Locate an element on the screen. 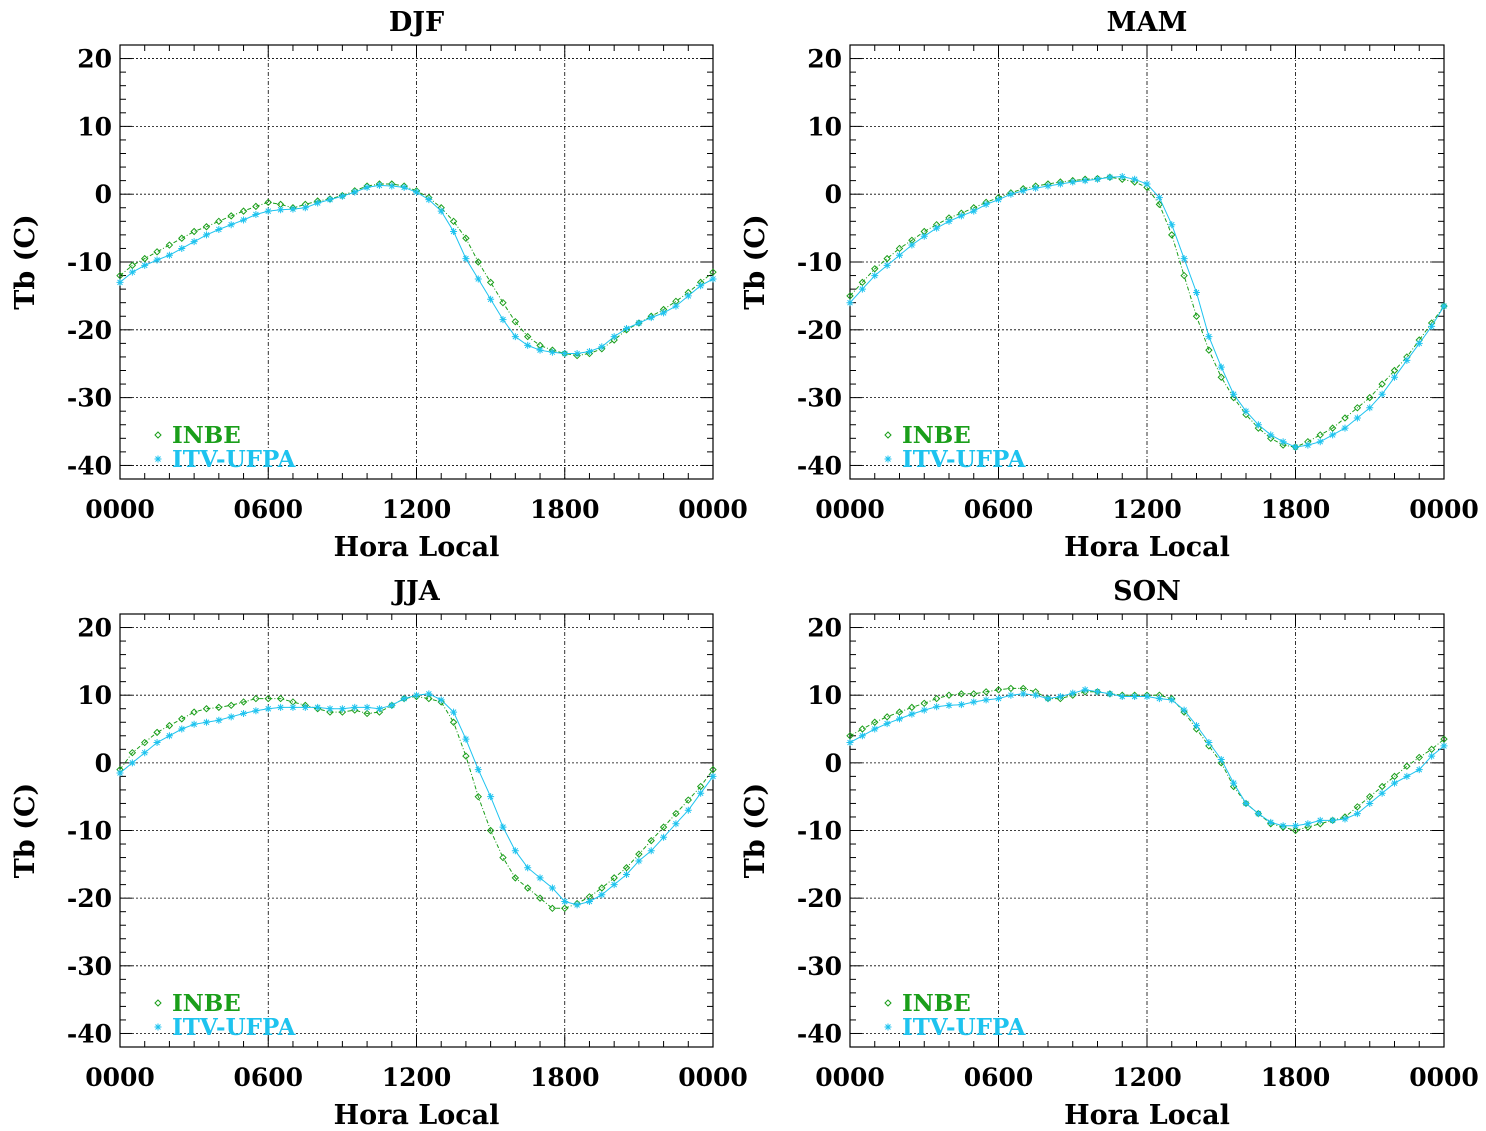 This screenshot has height=1131, width=1486. x-tick-label: 1800 is located at coordinates (1296, 509).